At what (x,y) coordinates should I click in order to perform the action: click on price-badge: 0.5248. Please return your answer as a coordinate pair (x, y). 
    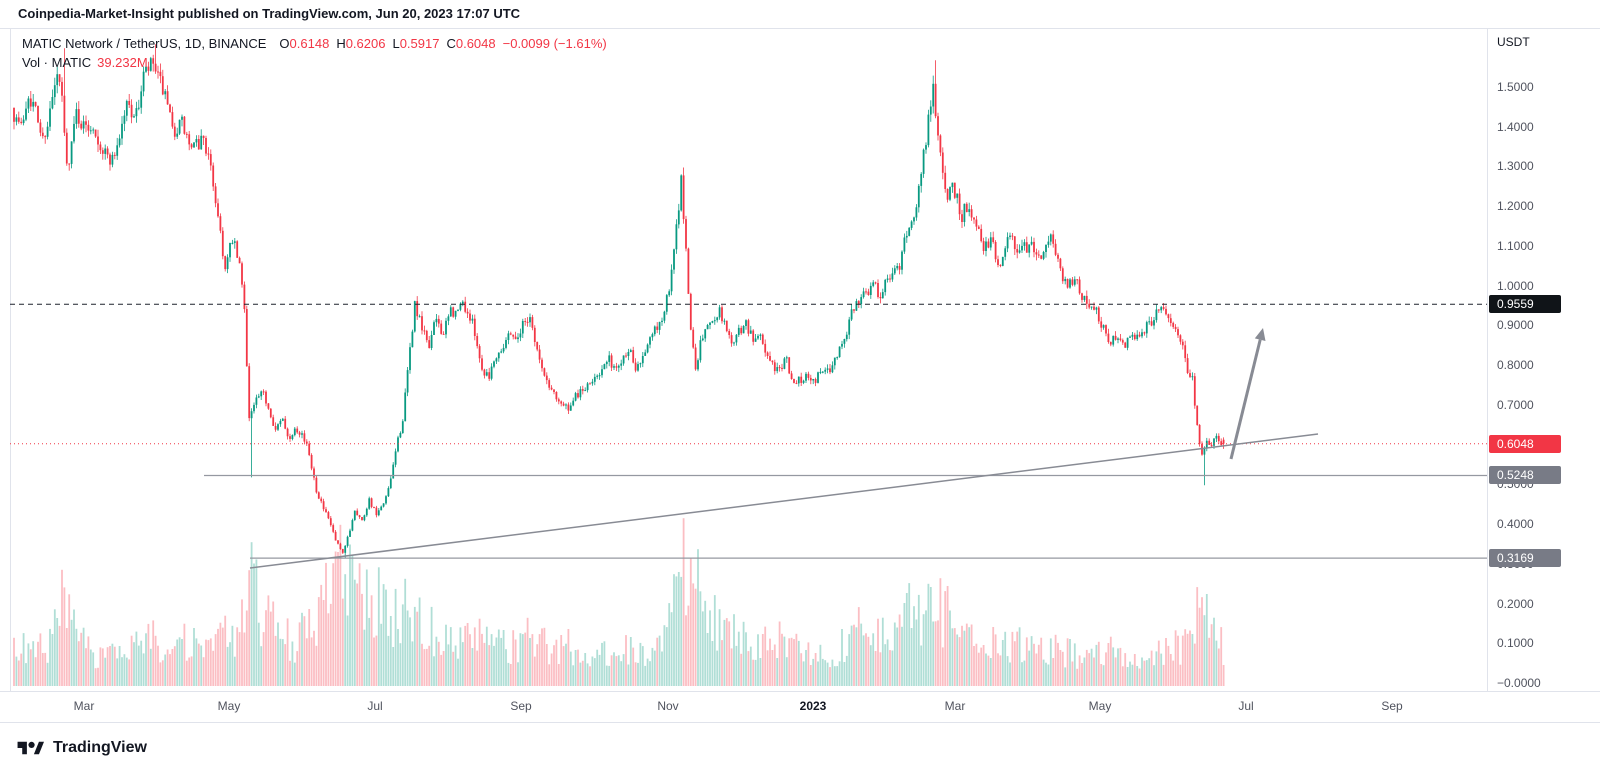
    Looking at the image, I should click on (1525, 475).